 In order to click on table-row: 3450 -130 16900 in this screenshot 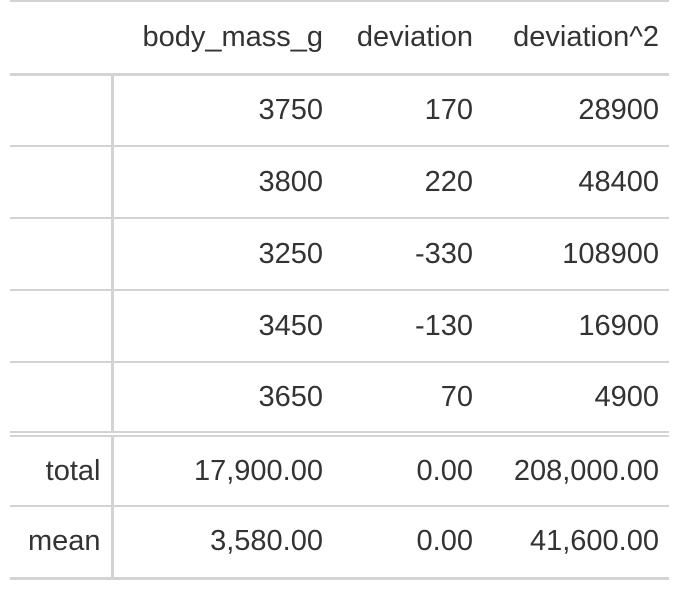, I will do `click(339, 326)`.